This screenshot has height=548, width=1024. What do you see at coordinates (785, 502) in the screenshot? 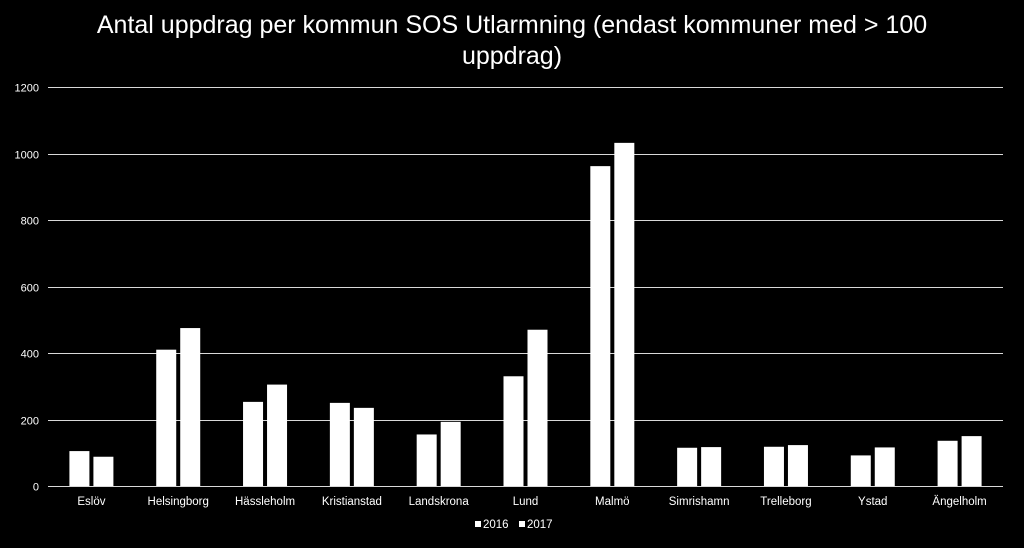
I see `x-category-label: Trelleborg` at bounding box center [785, 502].